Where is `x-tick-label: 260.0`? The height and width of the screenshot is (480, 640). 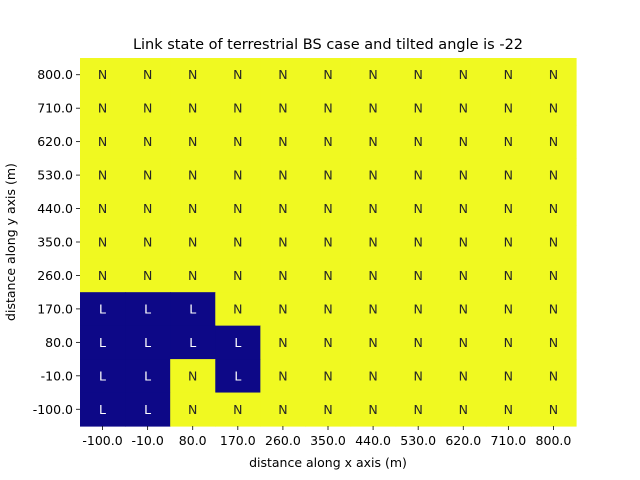
x-tick-label: 260.0 is located at coordinates (283, 440).